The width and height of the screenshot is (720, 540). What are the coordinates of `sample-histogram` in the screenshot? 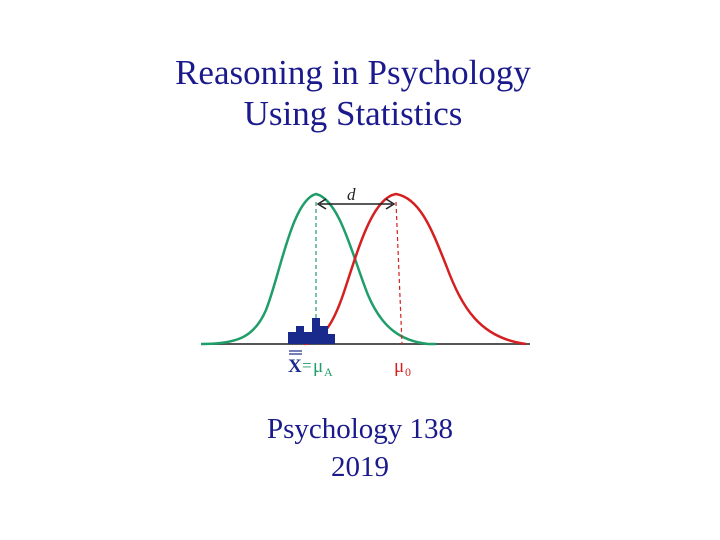 It's located at (311, 331).